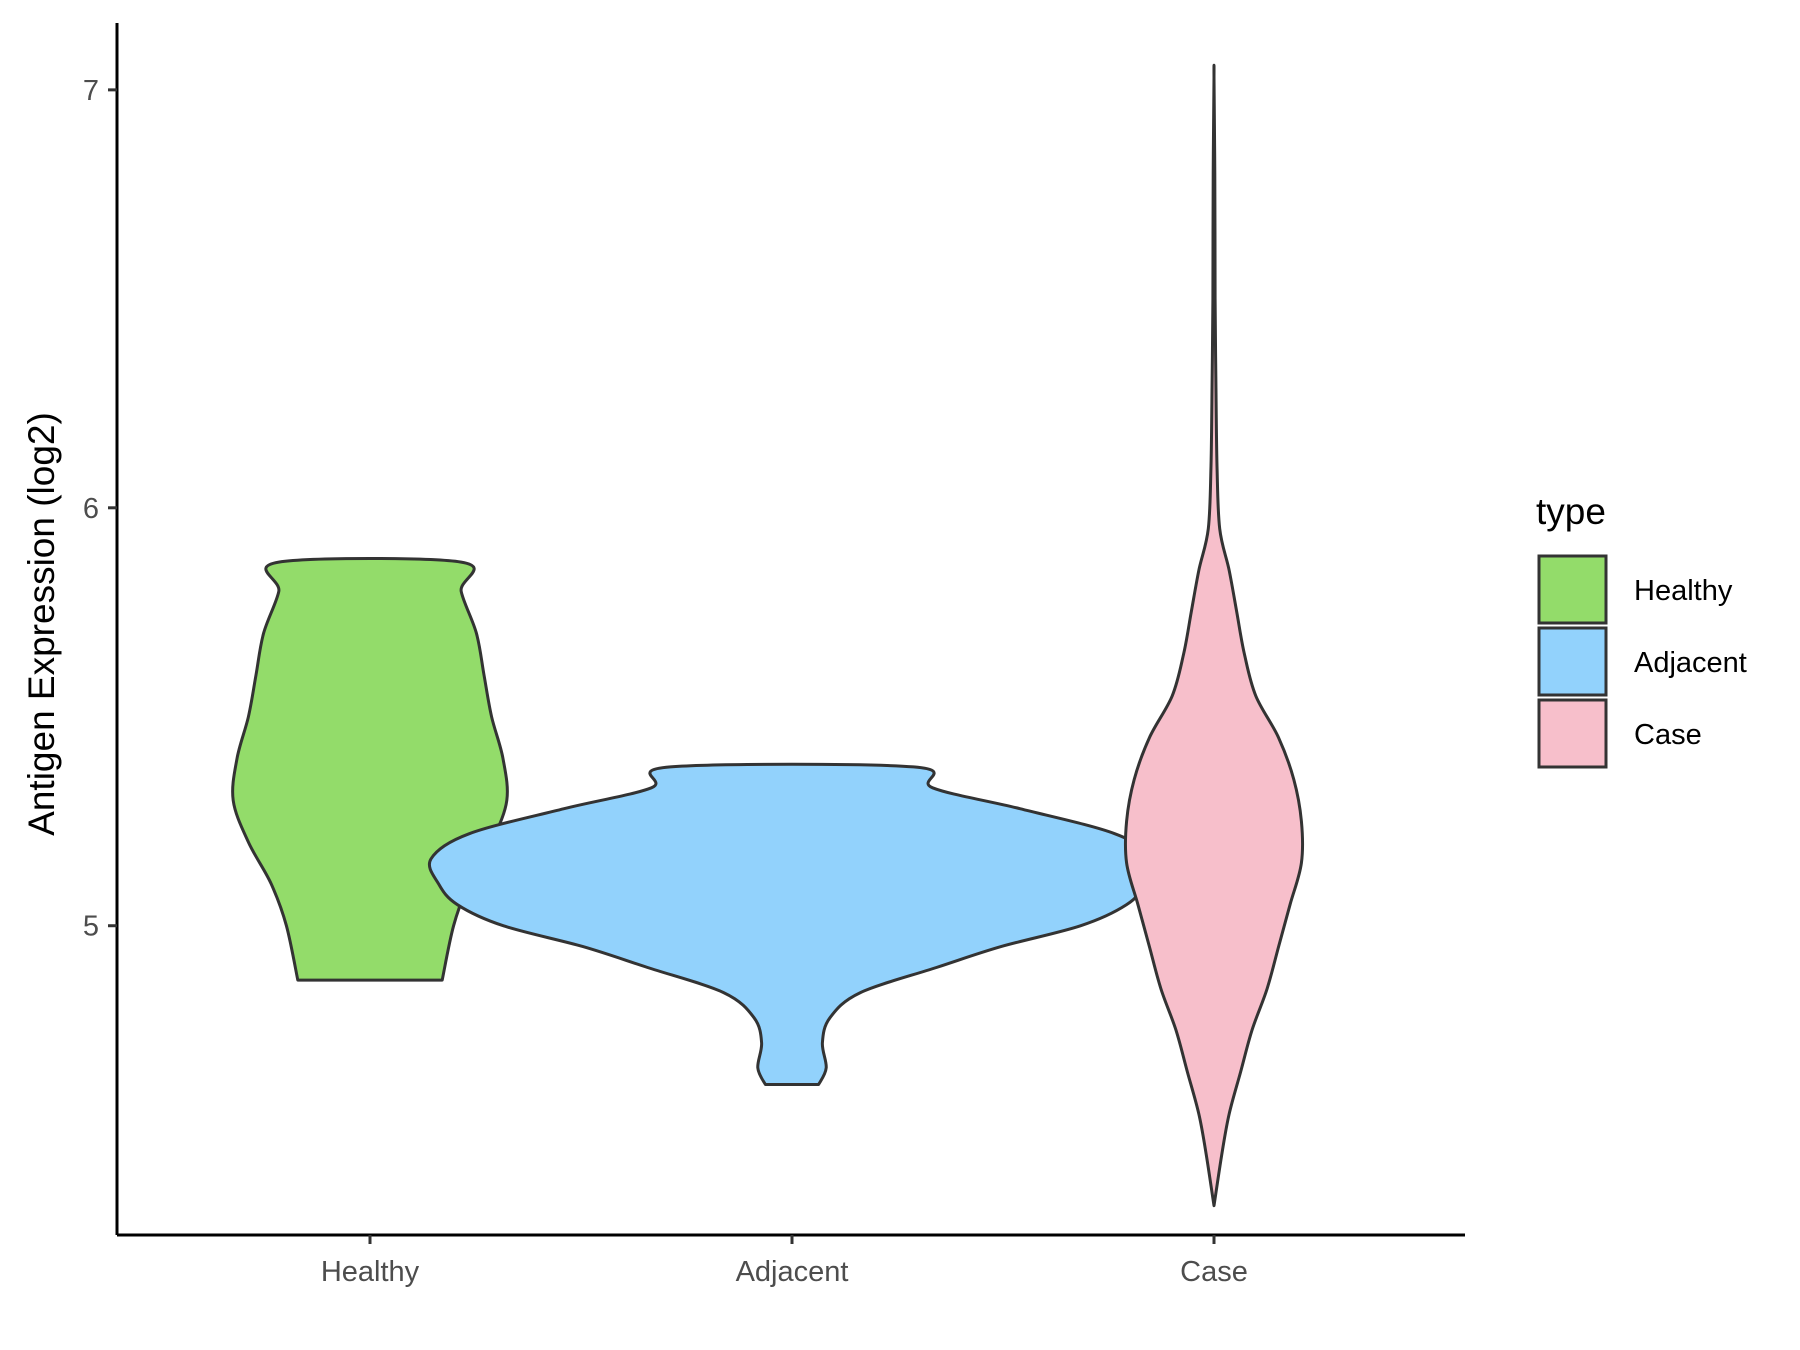 The width and height of the screenshot is (1800, 1350). I want to click on legend-swatch-adjacent, so click(1572, 661).